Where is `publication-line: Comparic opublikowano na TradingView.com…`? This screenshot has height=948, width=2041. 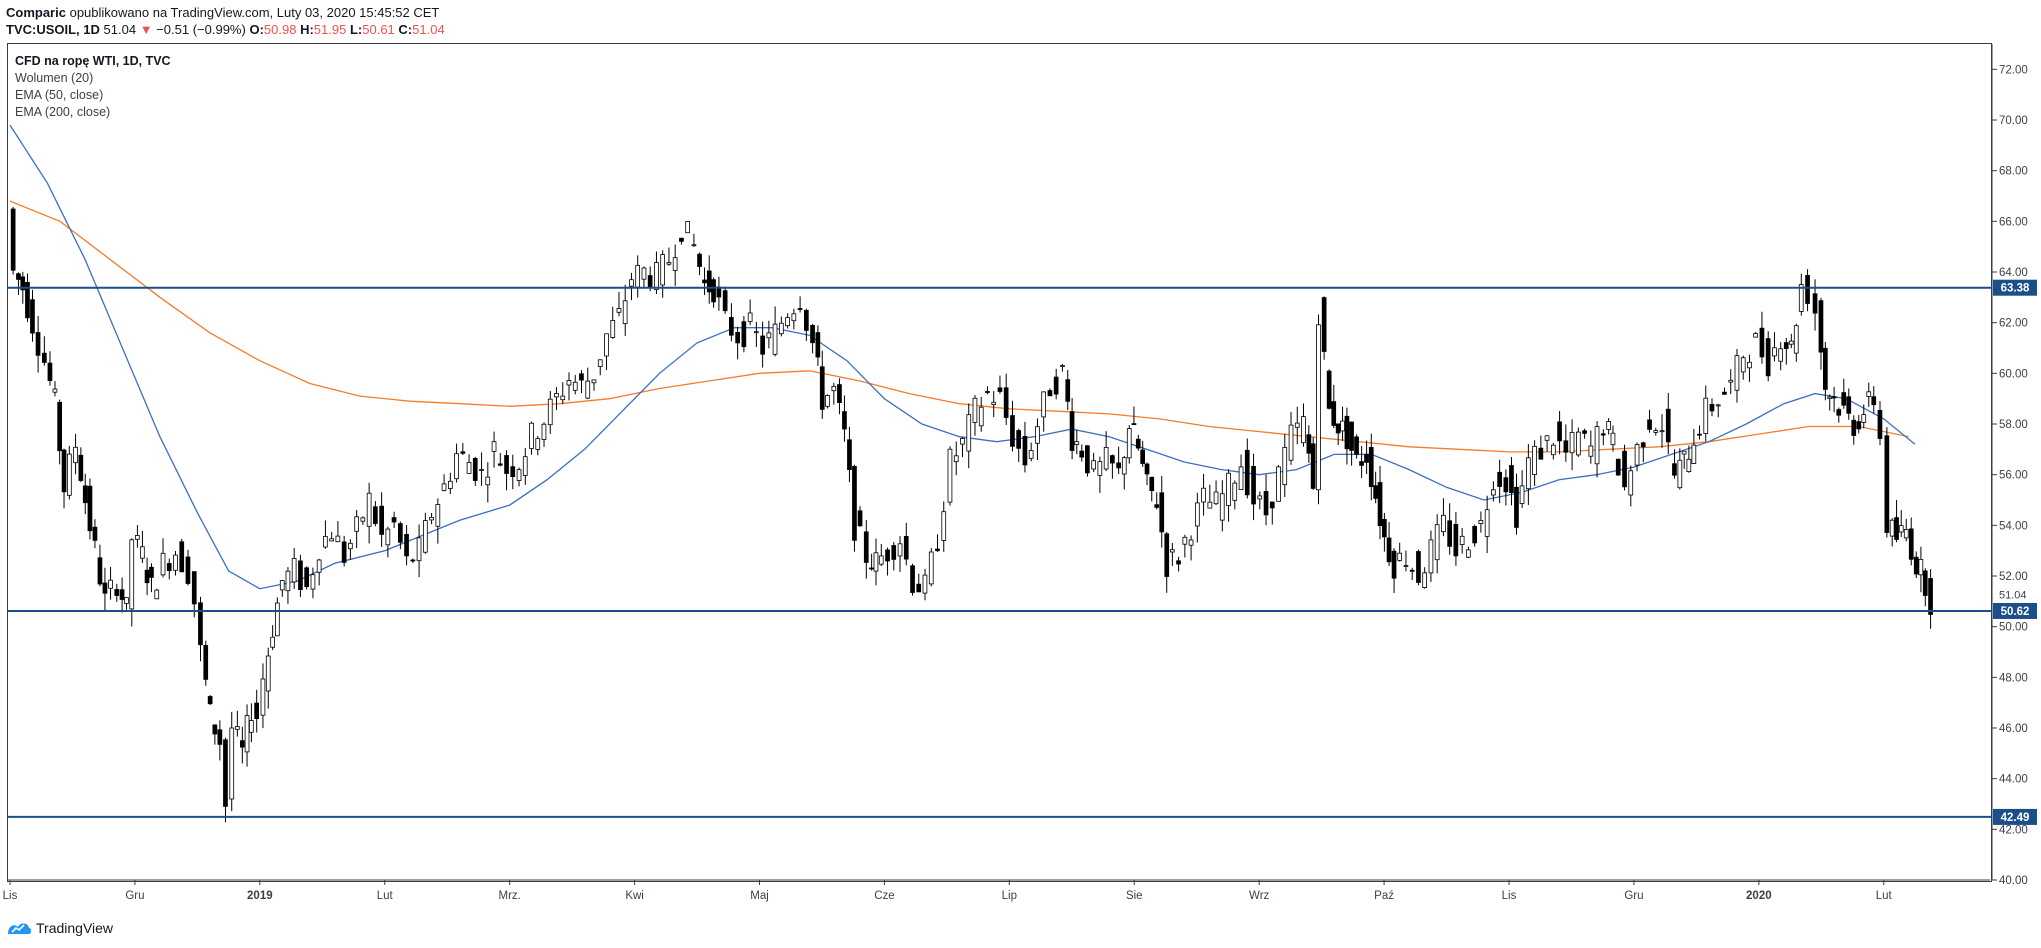
publication-line: Comparic opublikowano na TradingView.com… is located at coordinates (225, 12).